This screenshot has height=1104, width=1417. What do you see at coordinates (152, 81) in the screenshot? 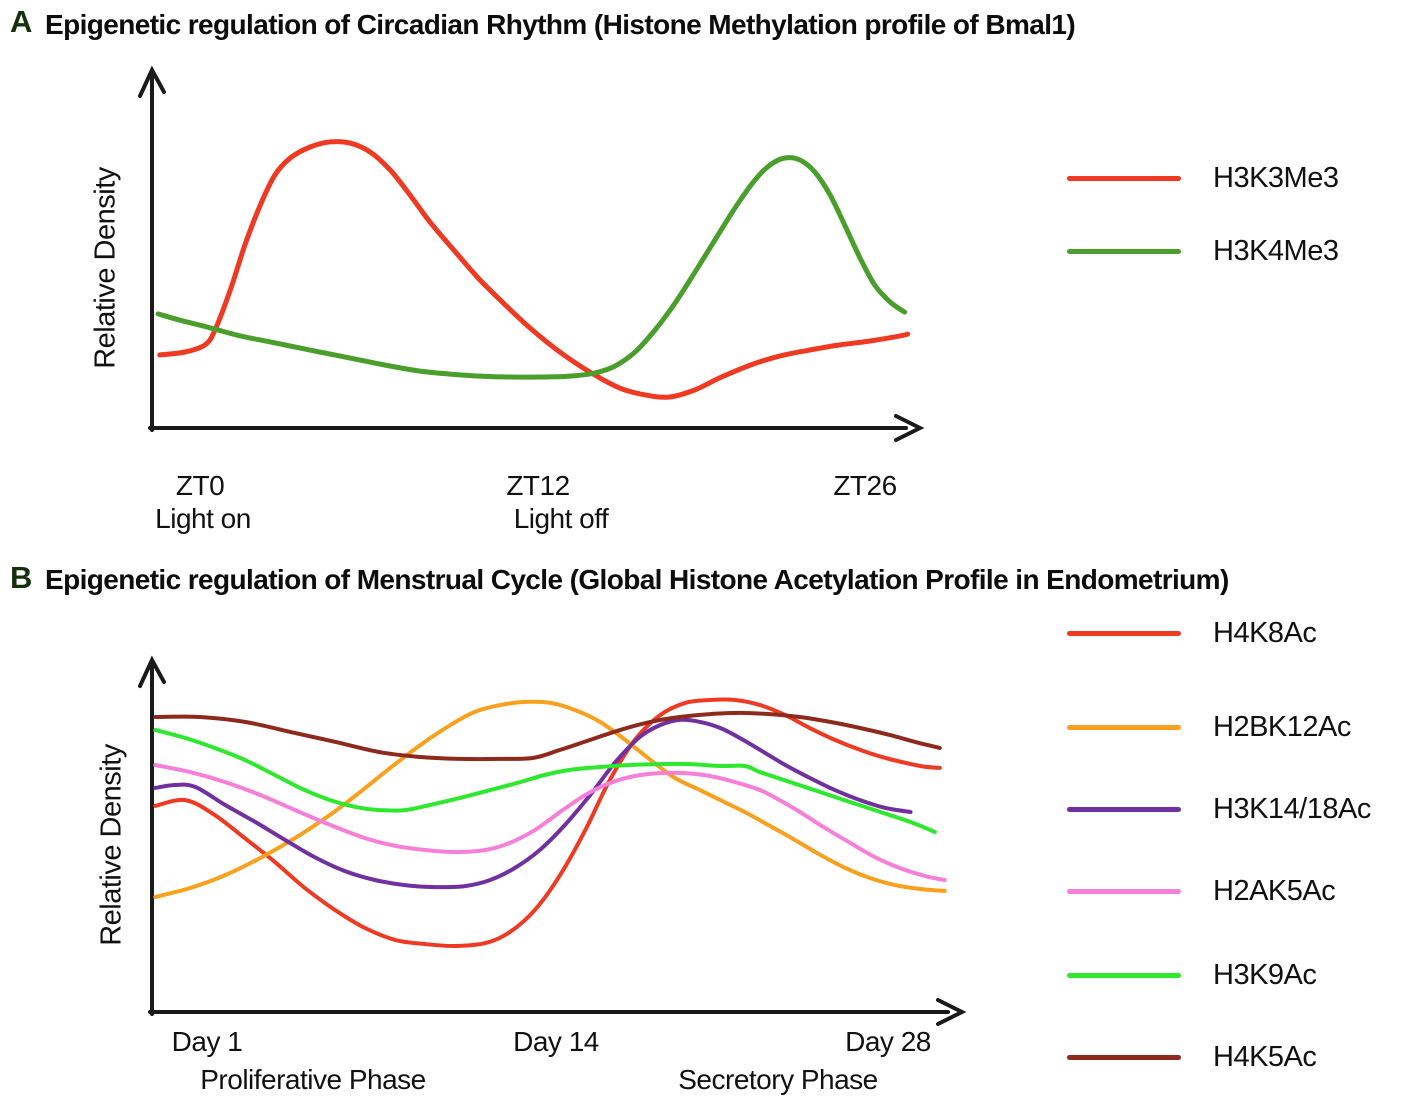
I see `panel-a-y-arrow-icon` at bounding box center [152, 81].